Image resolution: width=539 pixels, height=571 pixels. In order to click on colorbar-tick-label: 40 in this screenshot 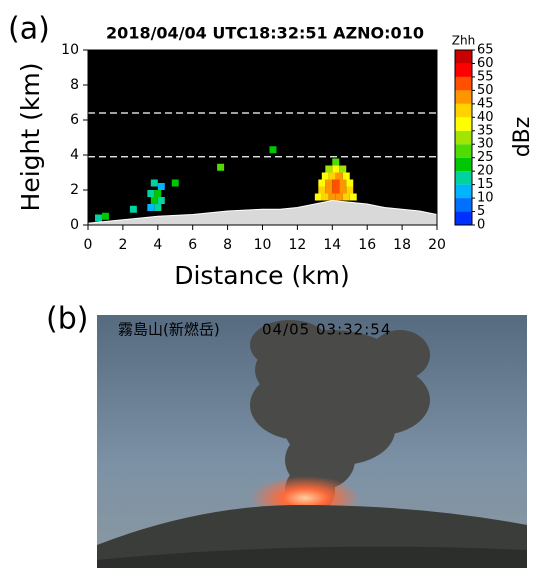, I will do `click(485, 117)`.